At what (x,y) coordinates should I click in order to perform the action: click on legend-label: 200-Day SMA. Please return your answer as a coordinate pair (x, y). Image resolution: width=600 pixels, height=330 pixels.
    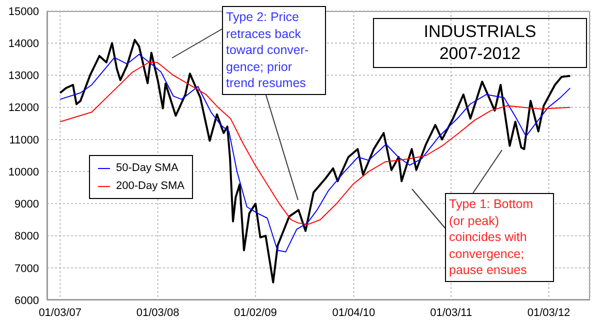
    Looking at the image, I should click on (150, 186).